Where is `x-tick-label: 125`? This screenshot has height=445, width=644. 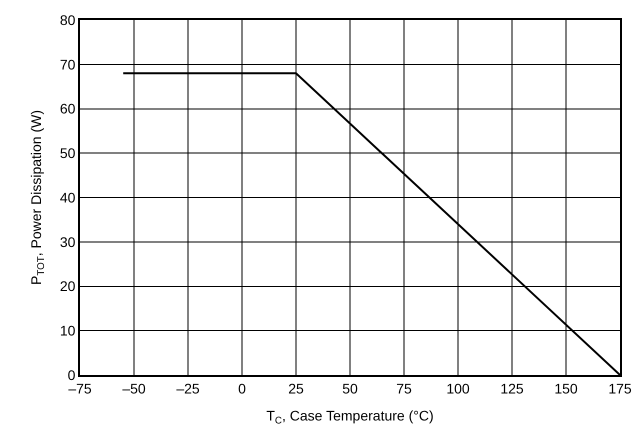 x-tick-label: 125 is located at coordinates (512, 388).